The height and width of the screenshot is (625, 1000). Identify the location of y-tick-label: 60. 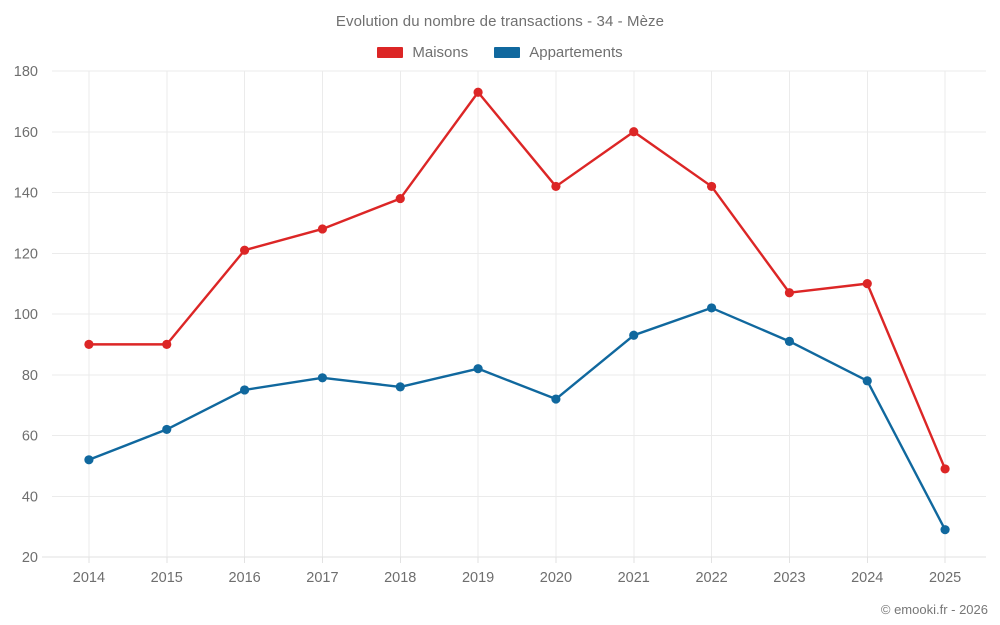
(30, 437).